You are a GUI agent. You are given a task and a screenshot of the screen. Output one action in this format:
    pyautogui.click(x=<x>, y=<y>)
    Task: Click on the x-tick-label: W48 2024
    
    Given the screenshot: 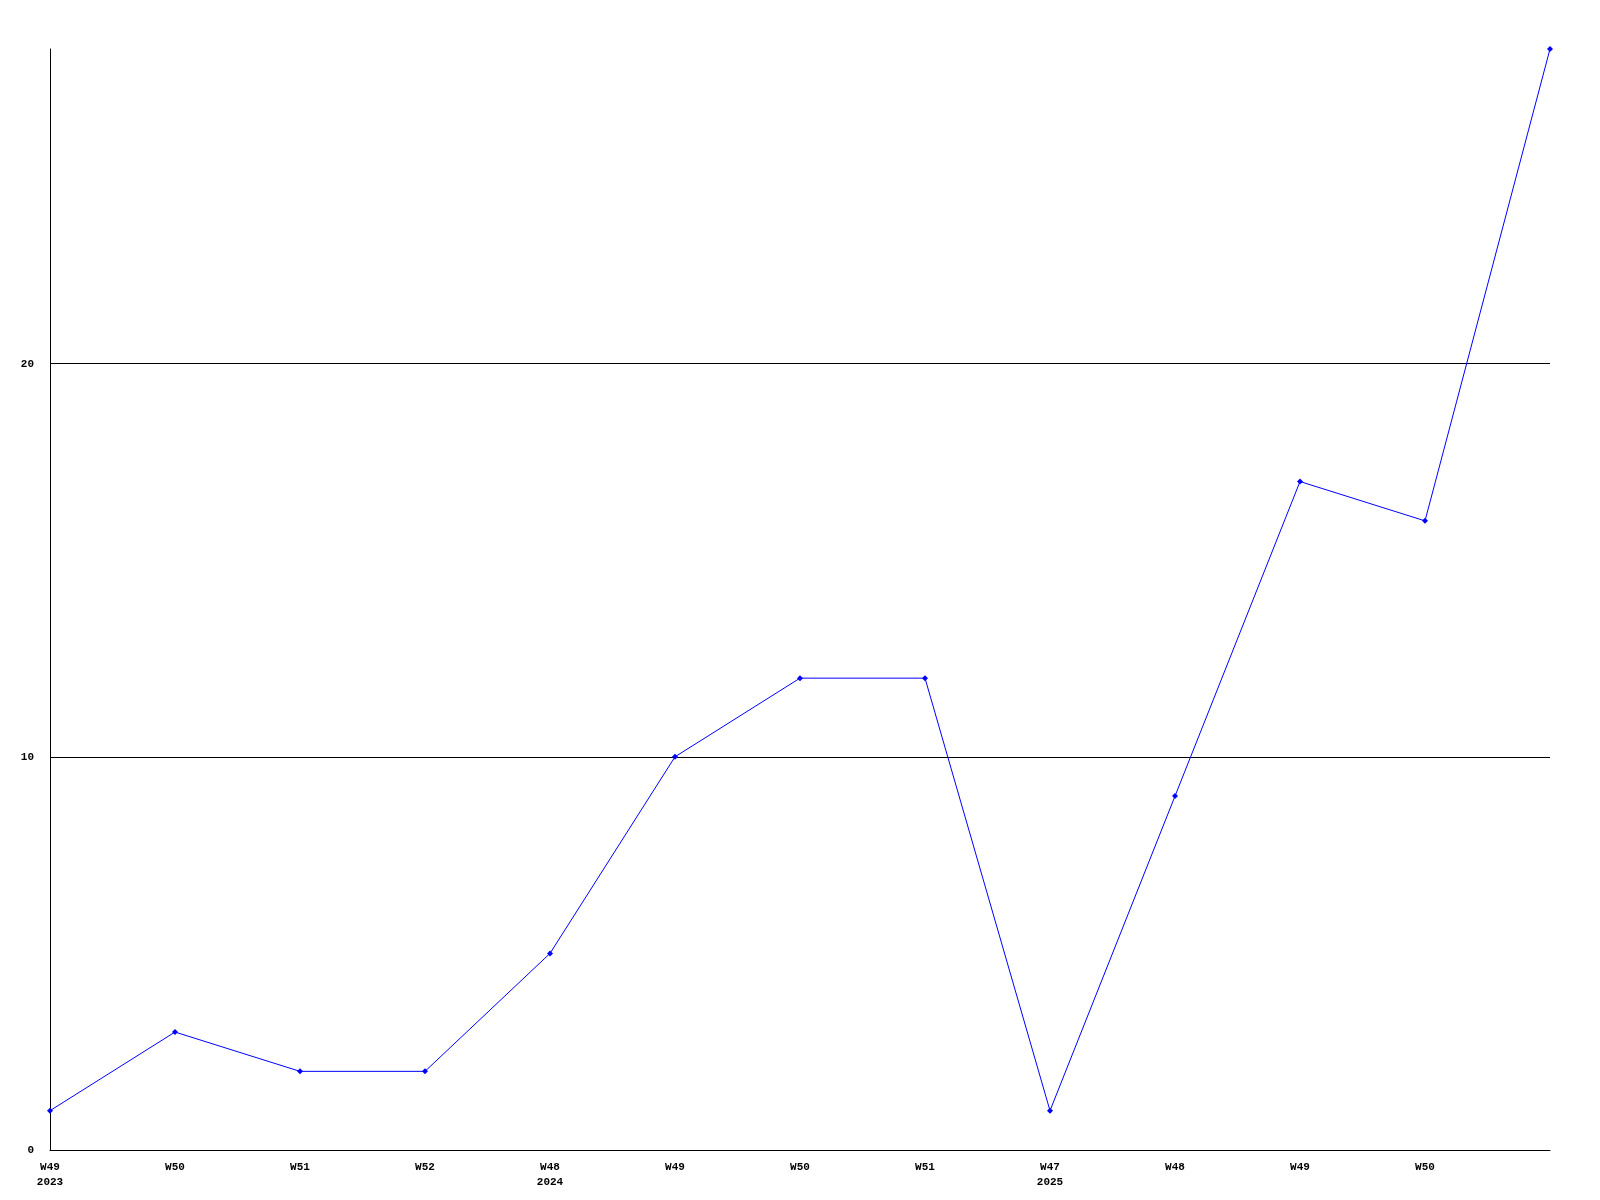 What is the action you would take?
    pyautogui.click(x=550, y=1174)
    